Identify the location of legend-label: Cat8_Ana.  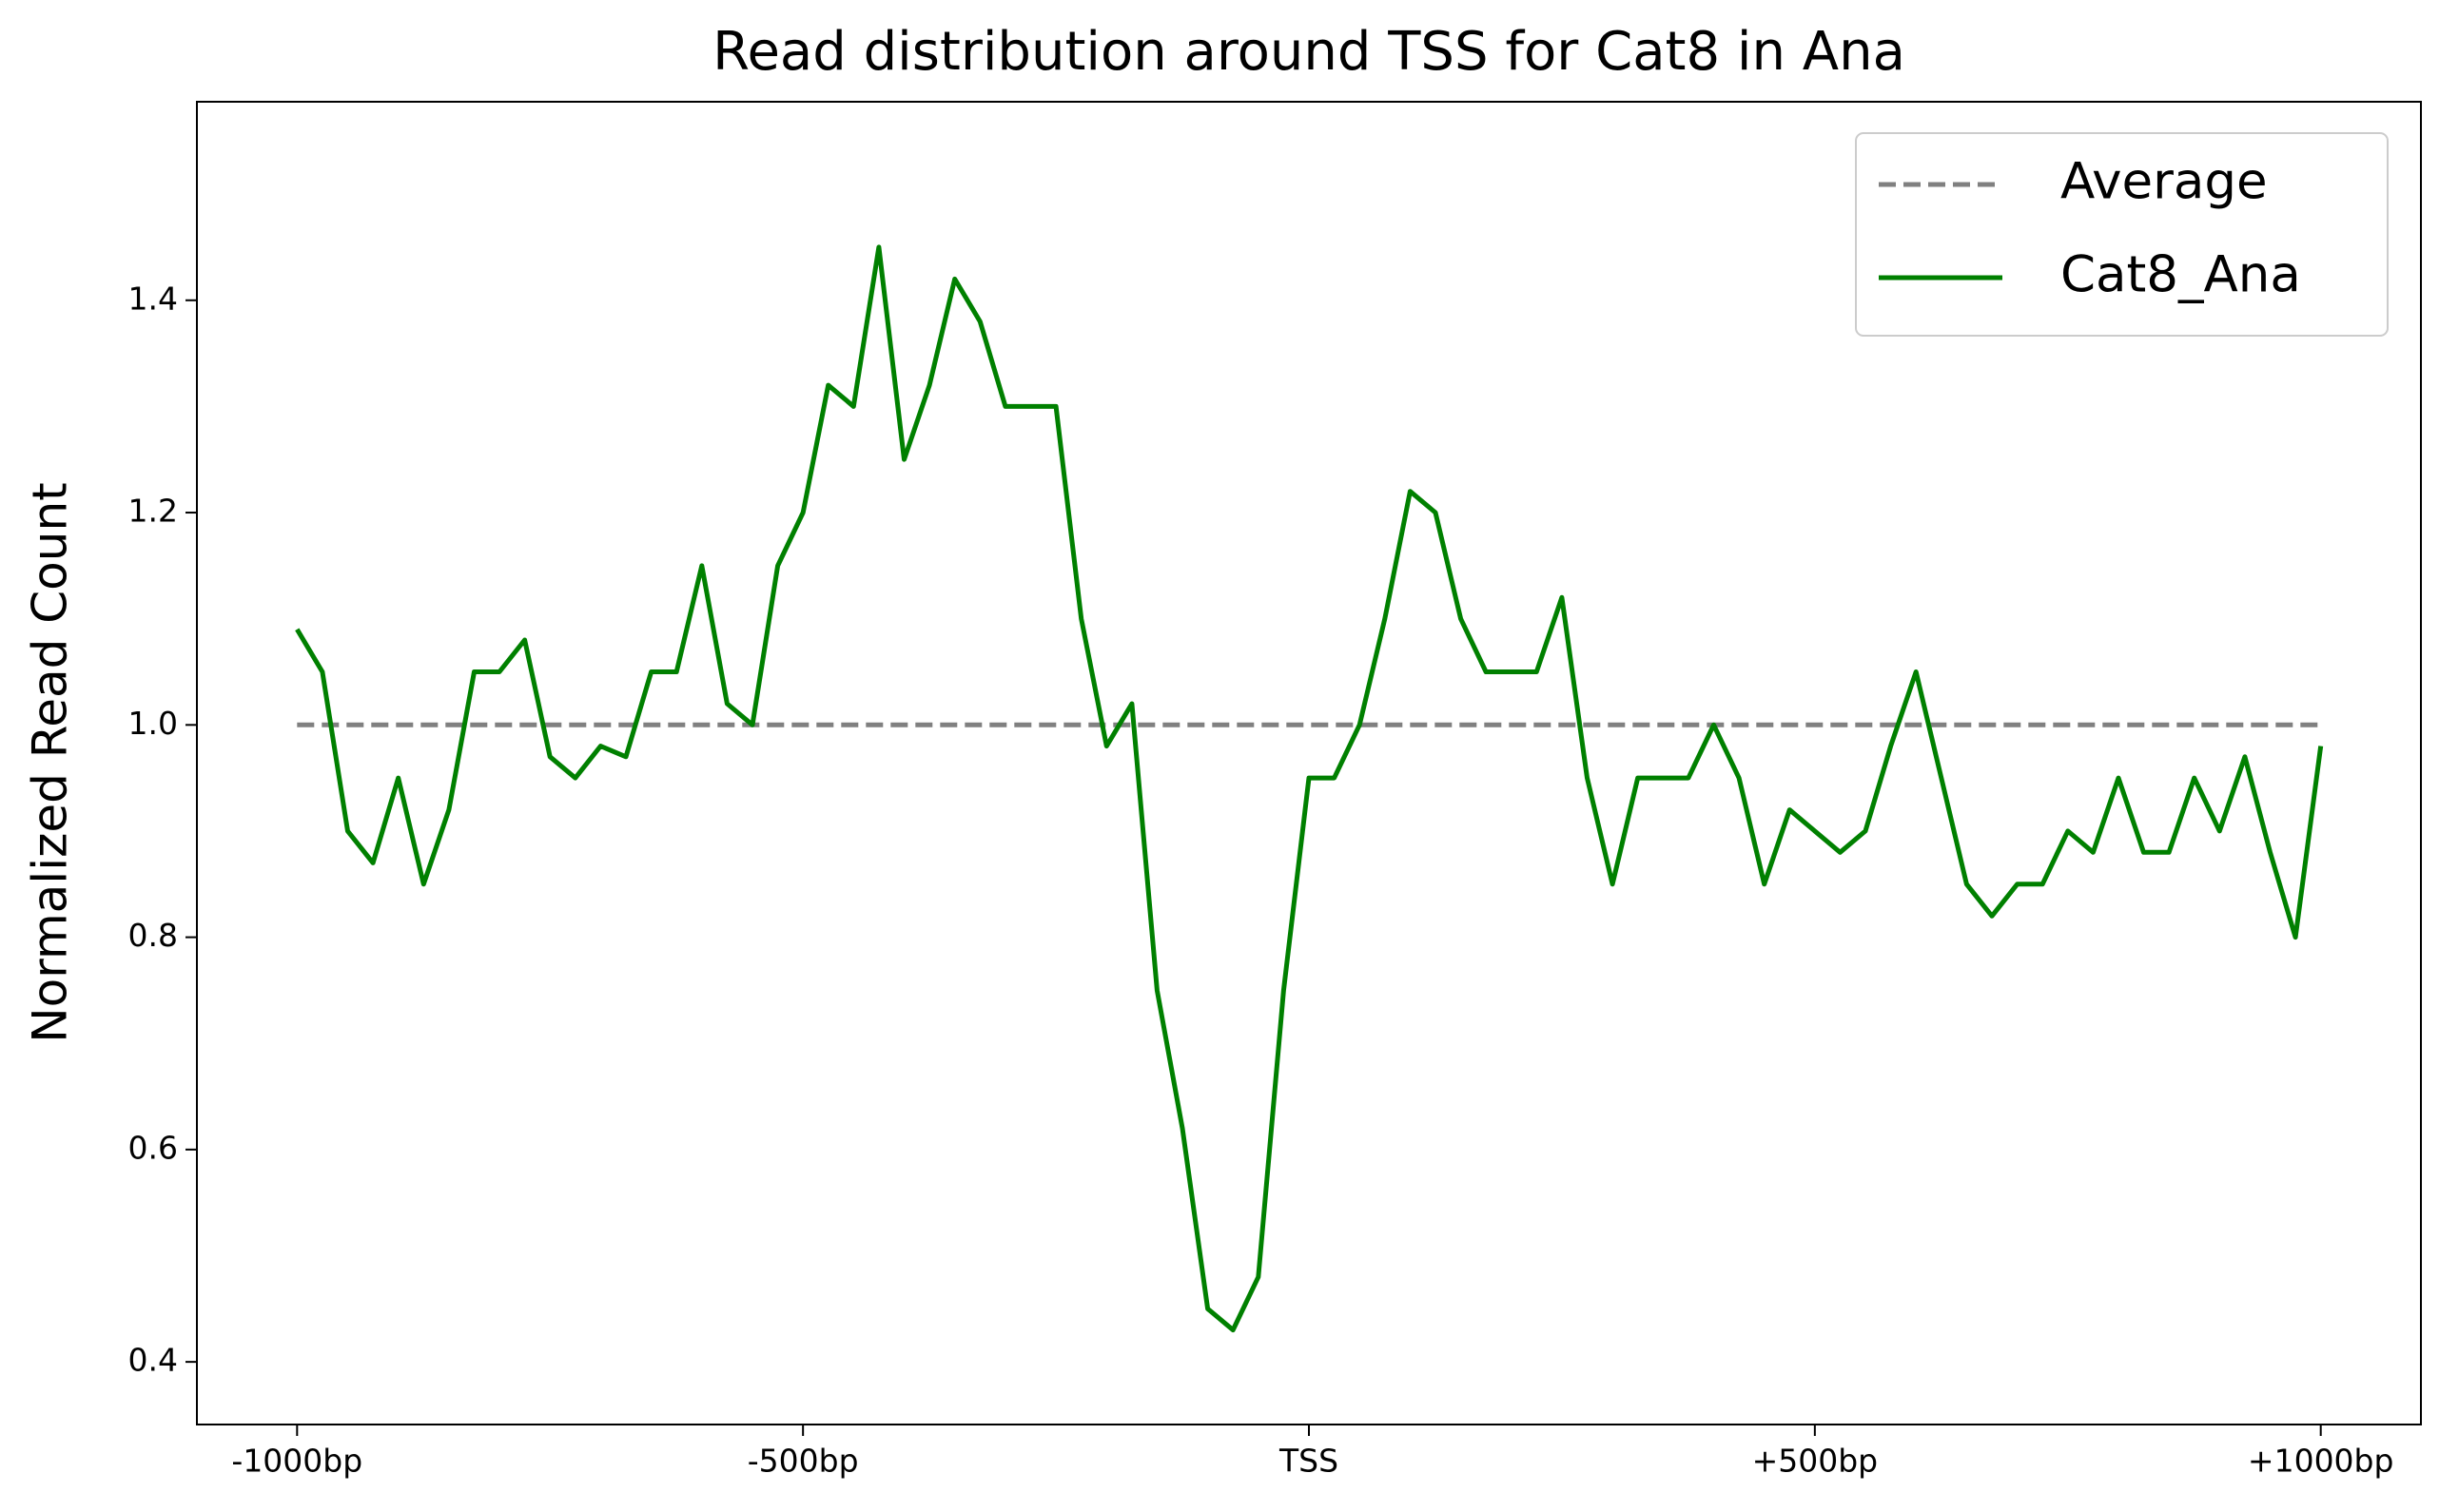
(2180, 275).